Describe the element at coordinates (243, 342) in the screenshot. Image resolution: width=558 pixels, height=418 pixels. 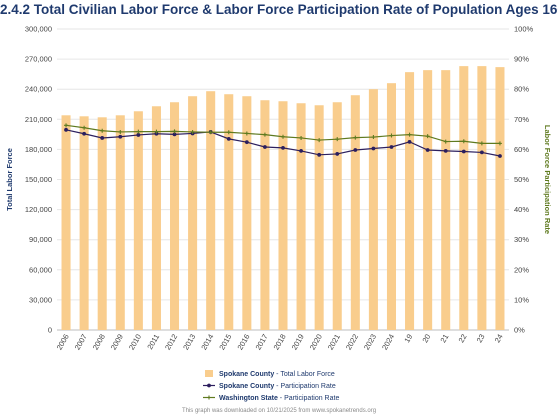
I see `x-tick-label: 2016` at that location.